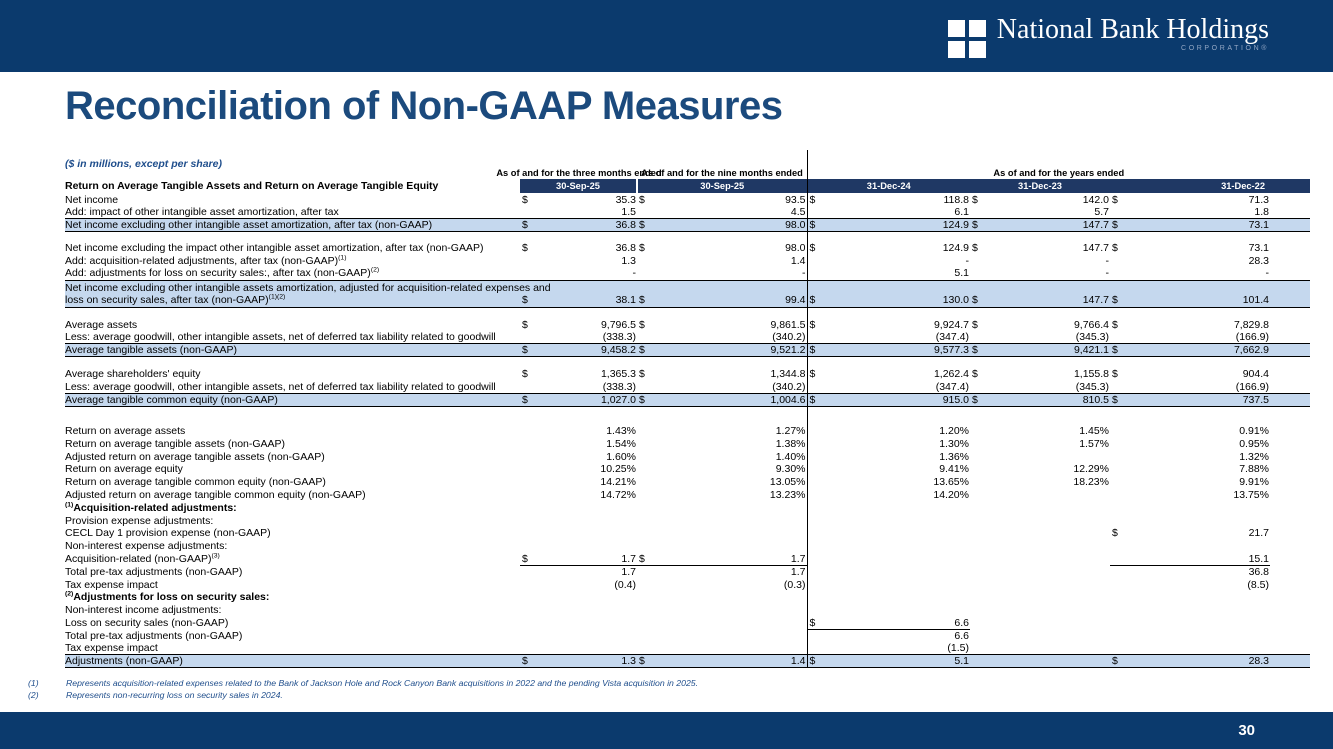  Describe the element at coordinates (954, 469) in the screenshot. I see `cell-value: 9.41%` at that location.